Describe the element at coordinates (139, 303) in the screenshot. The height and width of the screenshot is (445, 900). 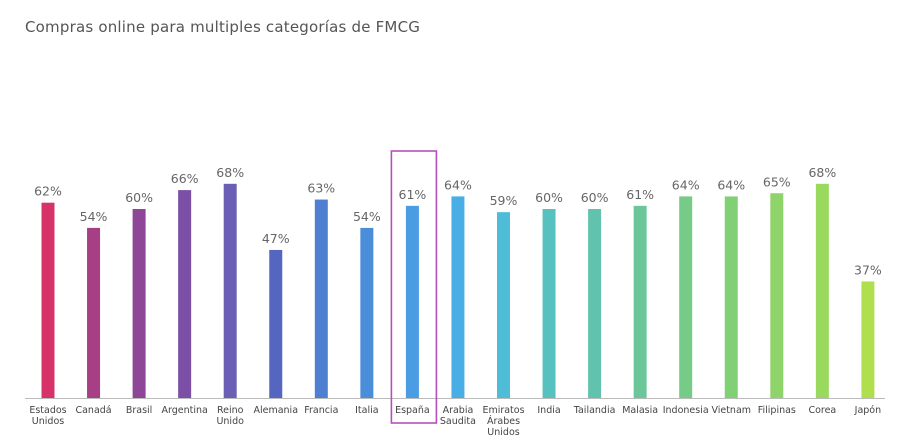
I see `bar-brasil` at that location.